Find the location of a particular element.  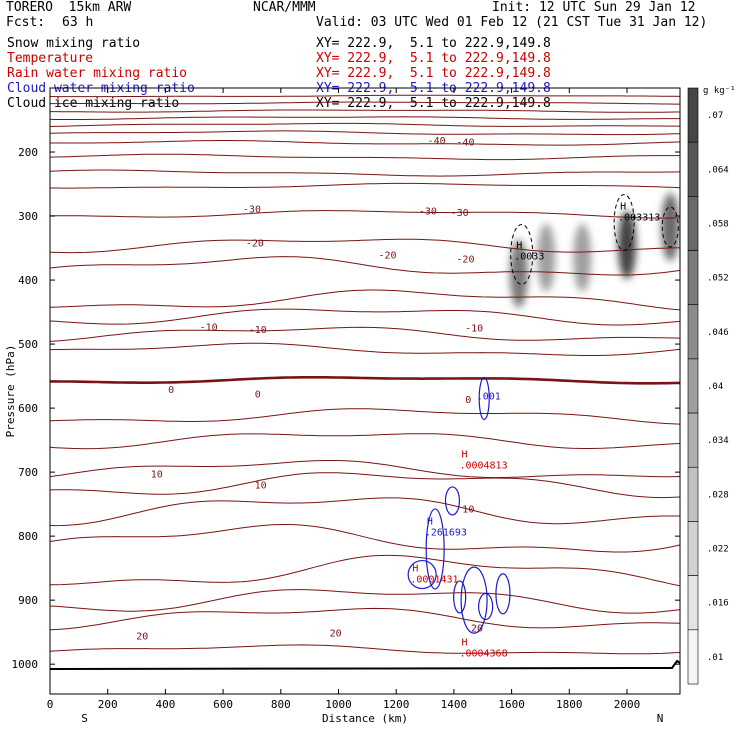

x-tick-label: 1600 is located at coordinates (511, 704).